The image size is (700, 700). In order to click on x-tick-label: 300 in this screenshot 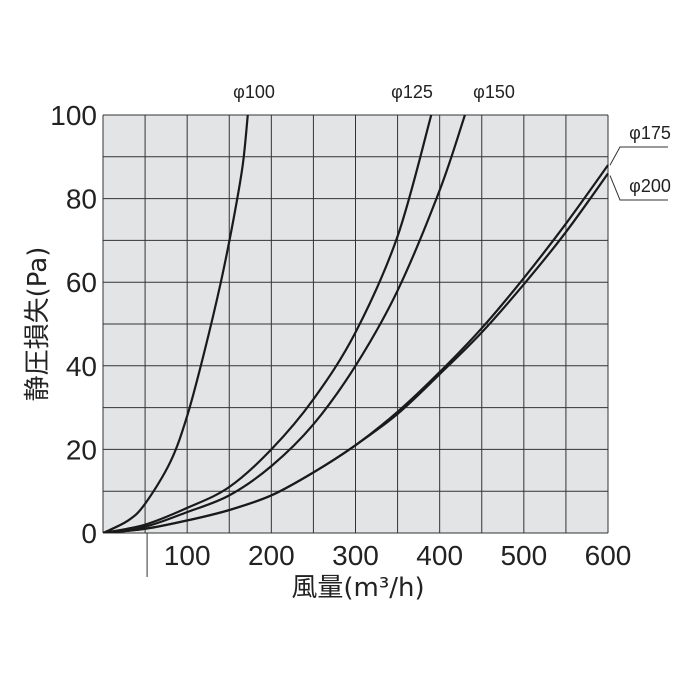, I will do `click(355, 555)`.